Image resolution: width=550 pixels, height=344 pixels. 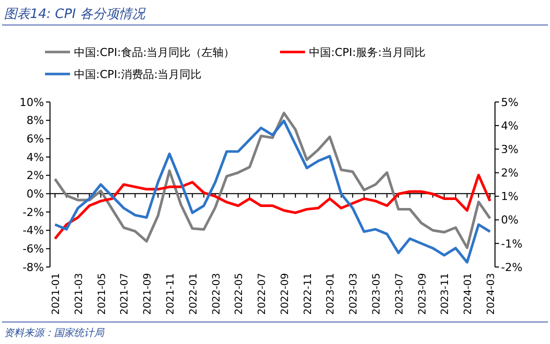 What do you see at coordinates (422, 294) in the screenshot?
I see `x-tick-label: 2023-09` at bounding box center [422, 294].